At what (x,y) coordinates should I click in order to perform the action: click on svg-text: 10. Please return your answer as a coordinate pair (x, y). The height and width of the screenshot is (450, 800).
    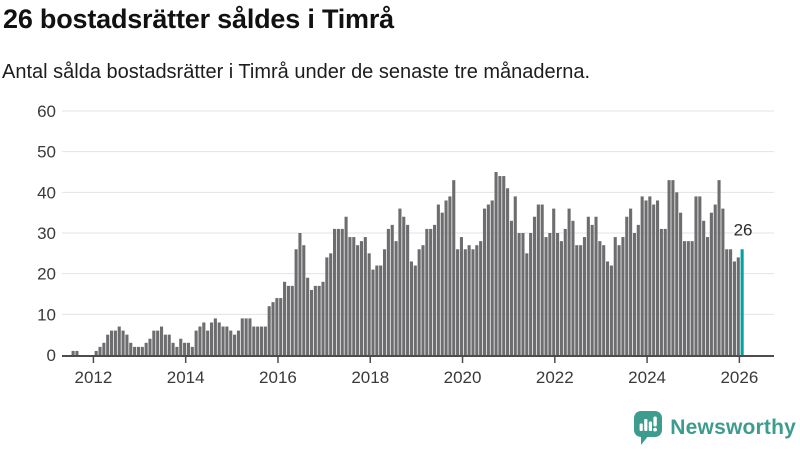
    Looking at the image, I should click on (46, 314).